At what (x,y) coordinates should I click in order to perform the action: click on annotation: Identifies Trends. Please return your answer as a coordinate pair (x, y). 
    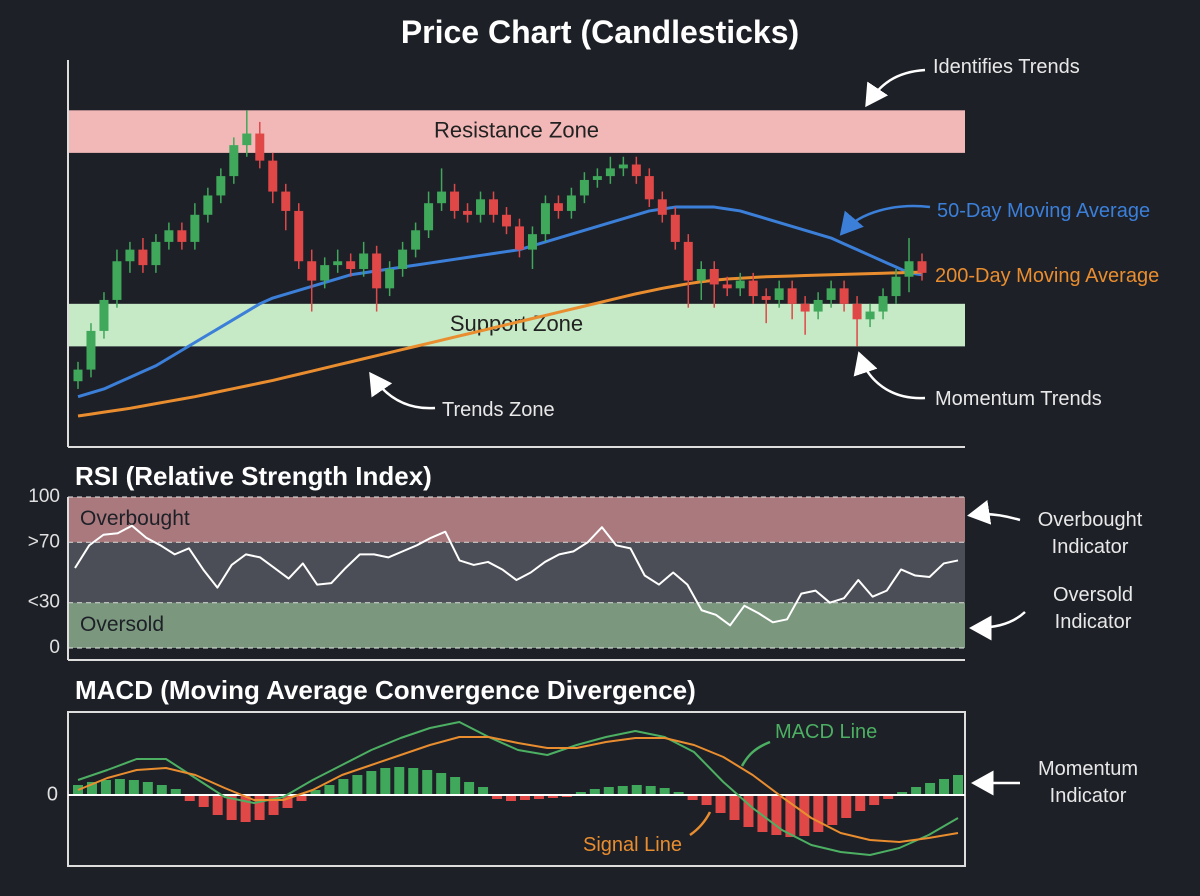
    Looking at the image, I should click on (1006, 67).